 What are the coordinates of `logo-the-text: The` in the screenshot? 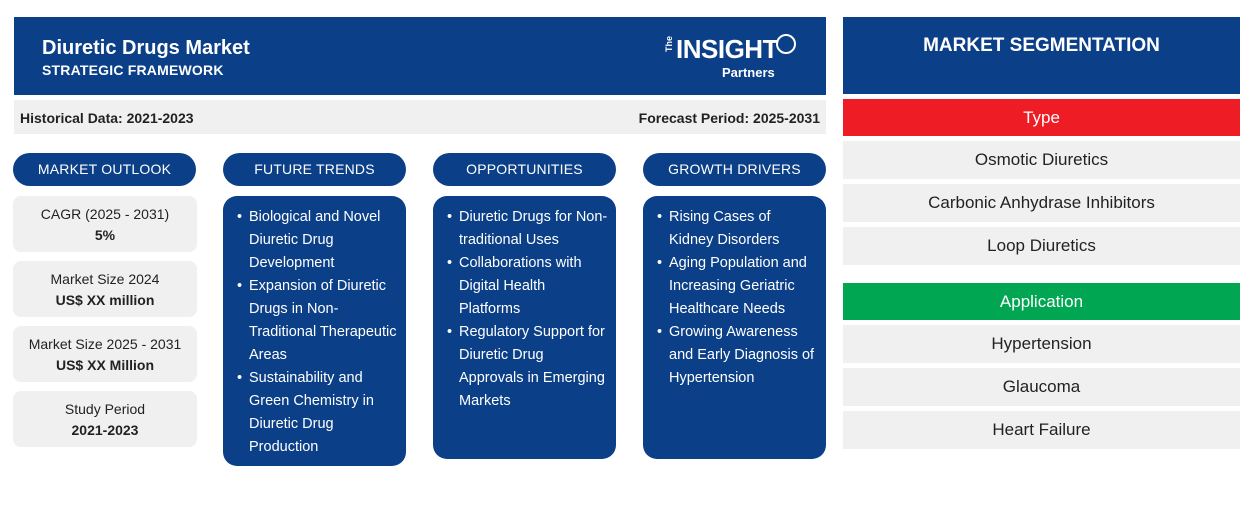 It's located at (669, 44).